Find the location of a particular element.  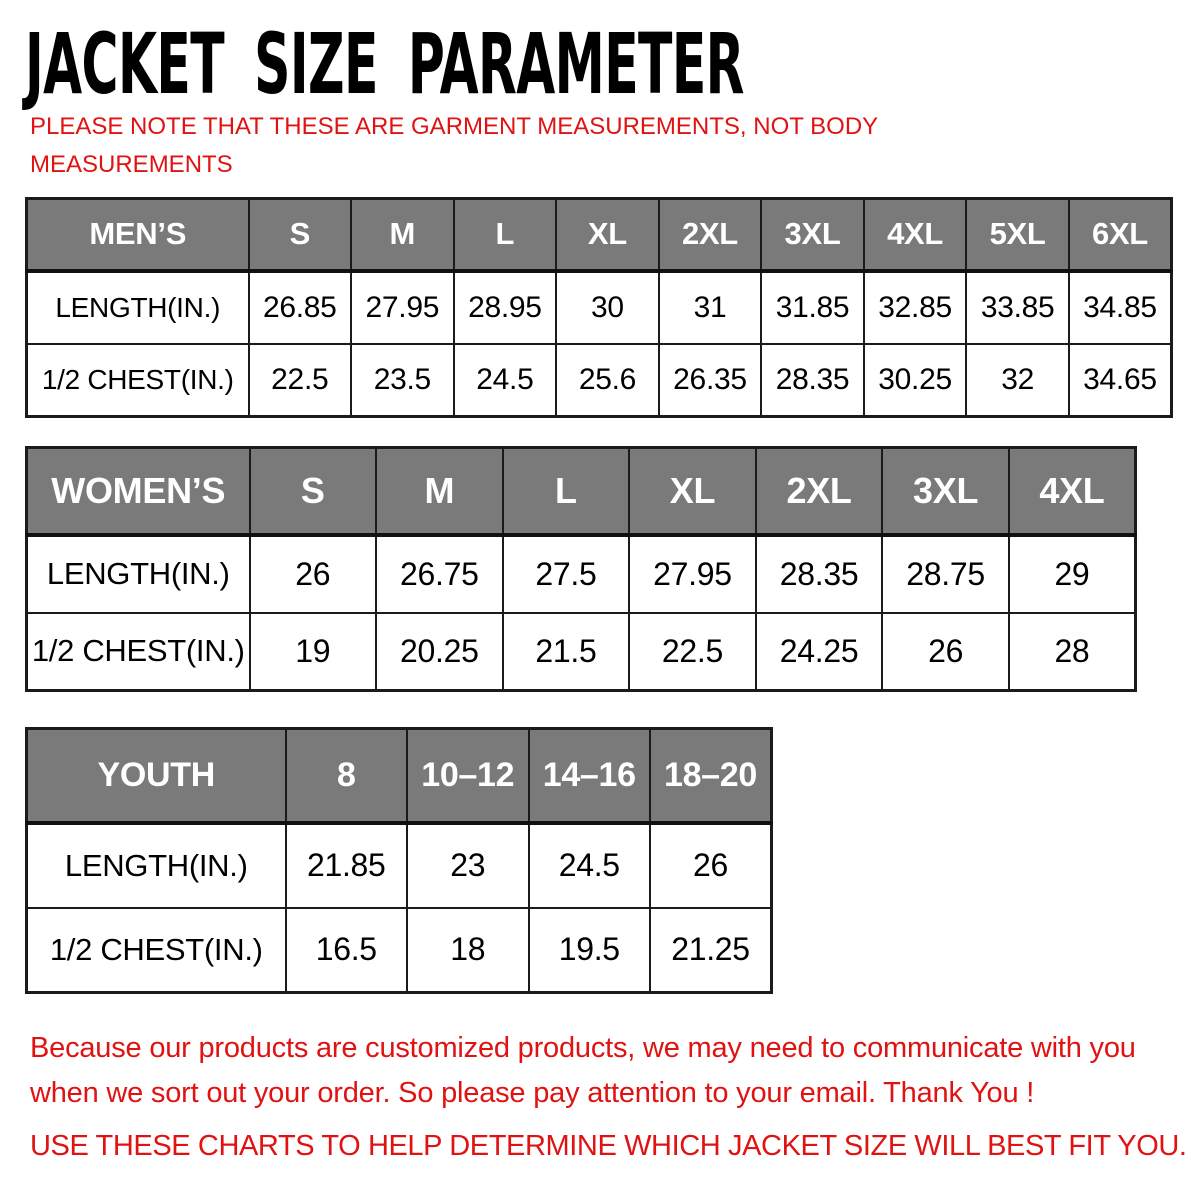

column-header: 5XL is located at coordinates (1017, 235).